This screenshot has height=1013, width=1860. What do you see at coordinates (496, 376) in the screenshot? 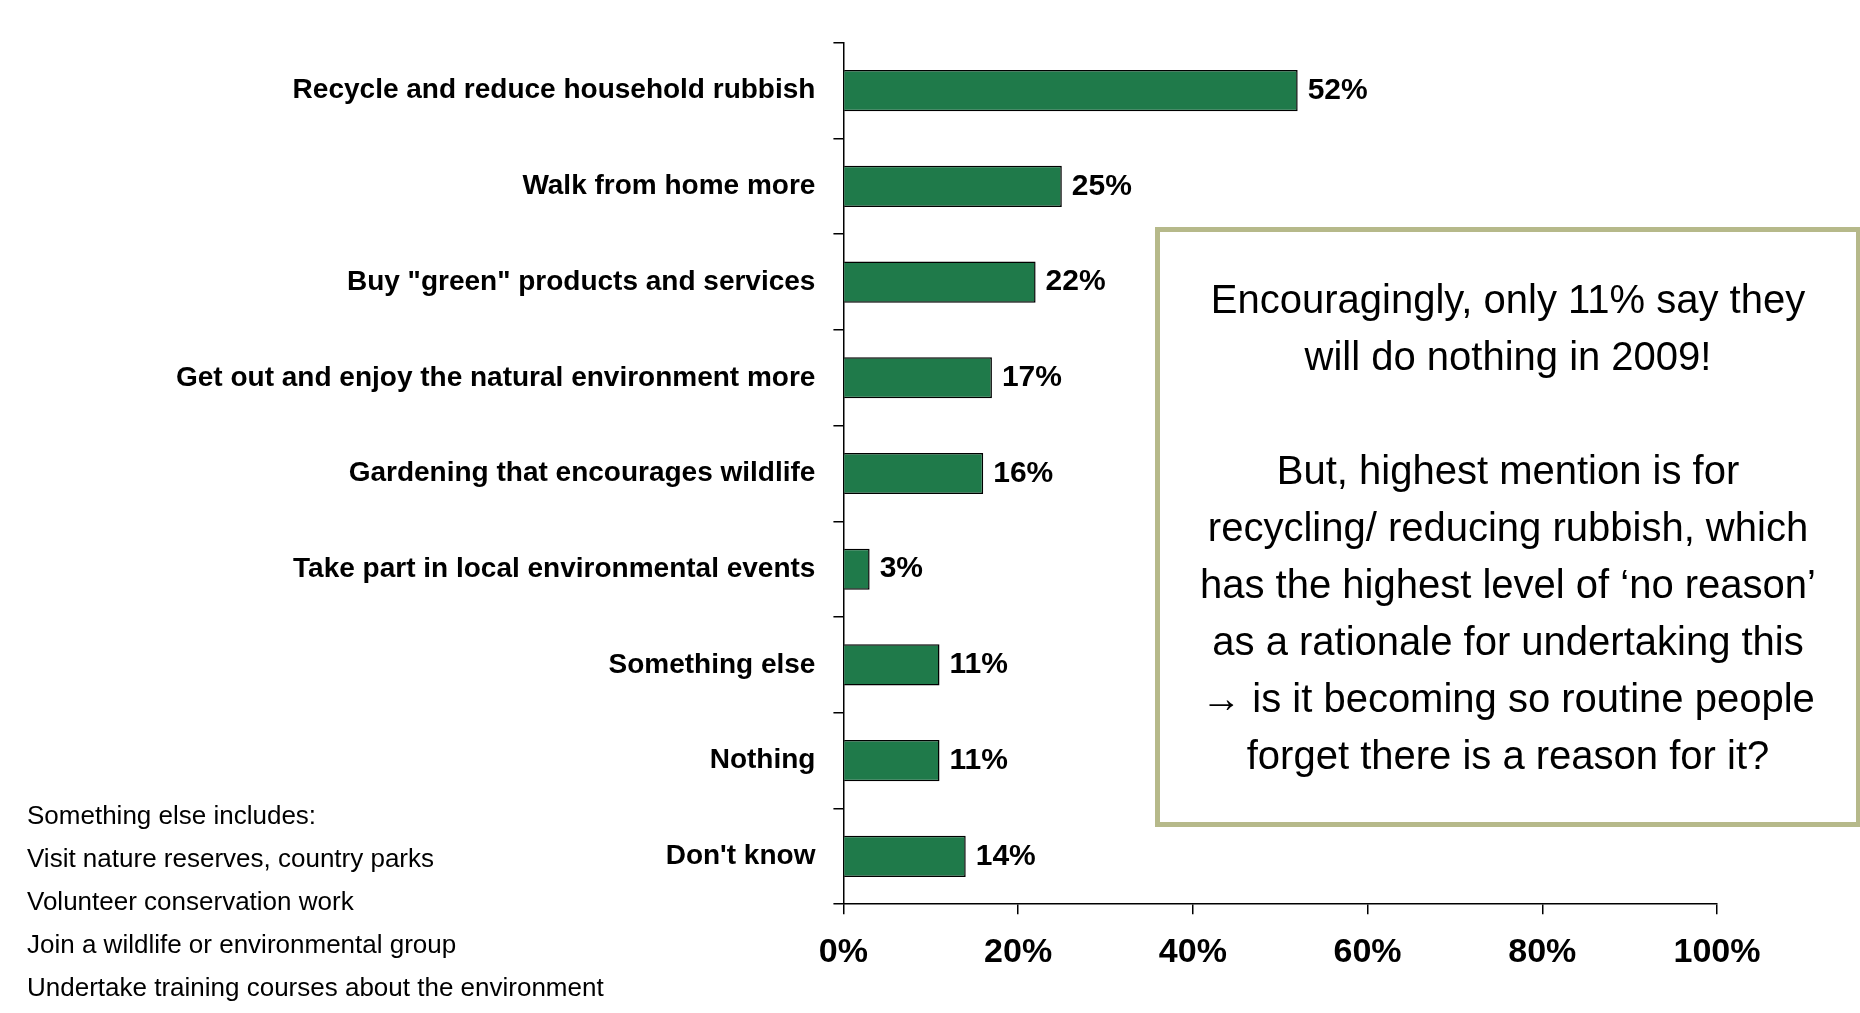
I see `y-tick-label: Get out and enjoy the natural environment more` at bounding box center [496, 376].